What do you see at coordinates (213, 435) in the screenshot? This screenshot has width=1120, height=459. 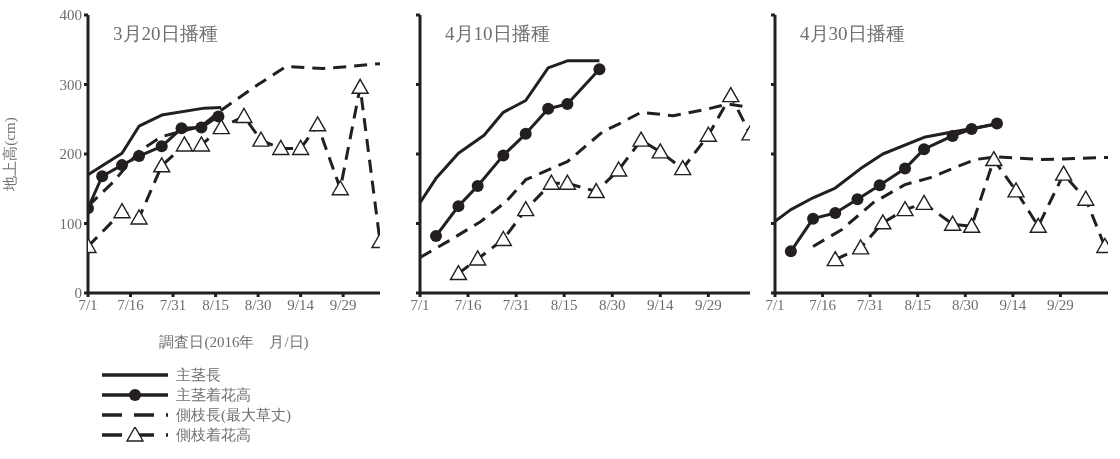 I see `legend-label: 側枝着花高` at bounding box center [213, 435].